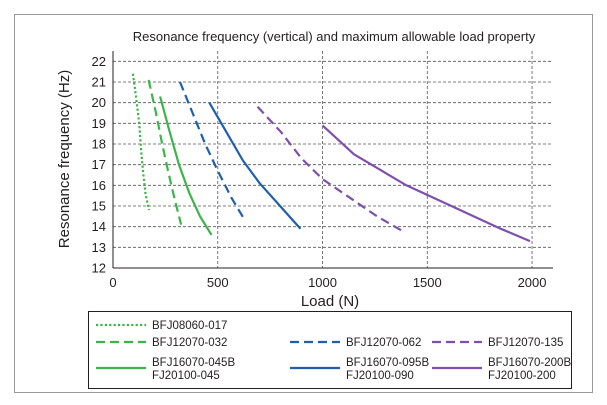 This screenshot has width=607, height=405. What do you see at coordinates (193, 363) in the screenshot?
I see `legend-label: BFJ16070-045B` at bounding box center [193, 363].